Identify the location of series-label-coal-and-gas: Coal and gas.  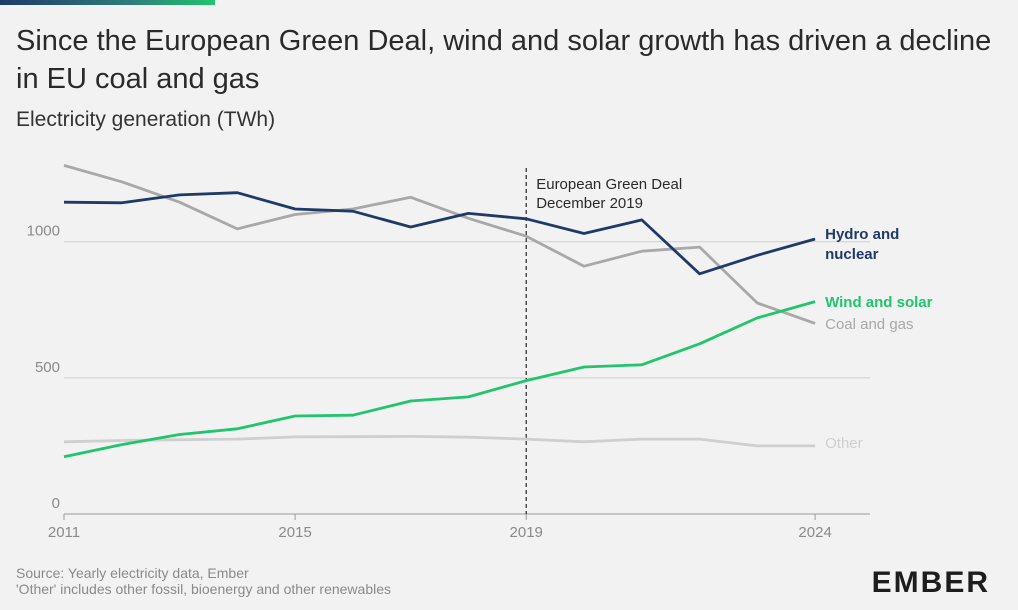
(869, 324).